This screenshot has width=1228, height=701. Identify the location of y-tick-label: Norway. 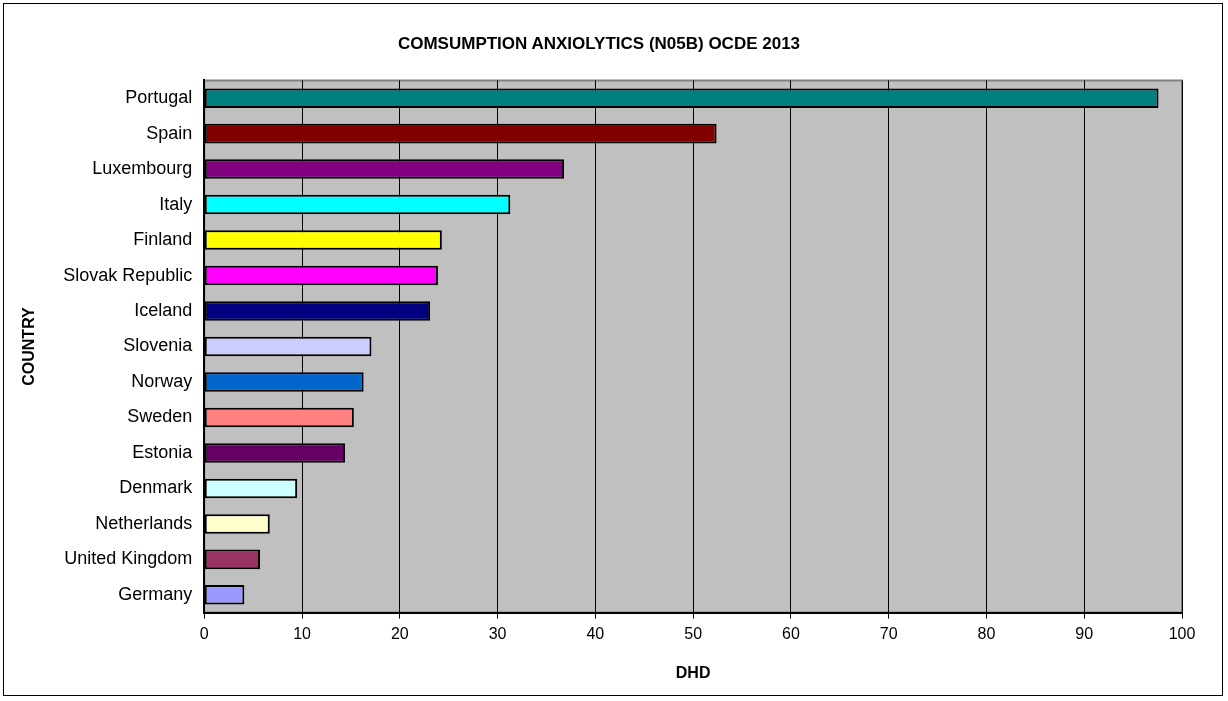
(162, 380).